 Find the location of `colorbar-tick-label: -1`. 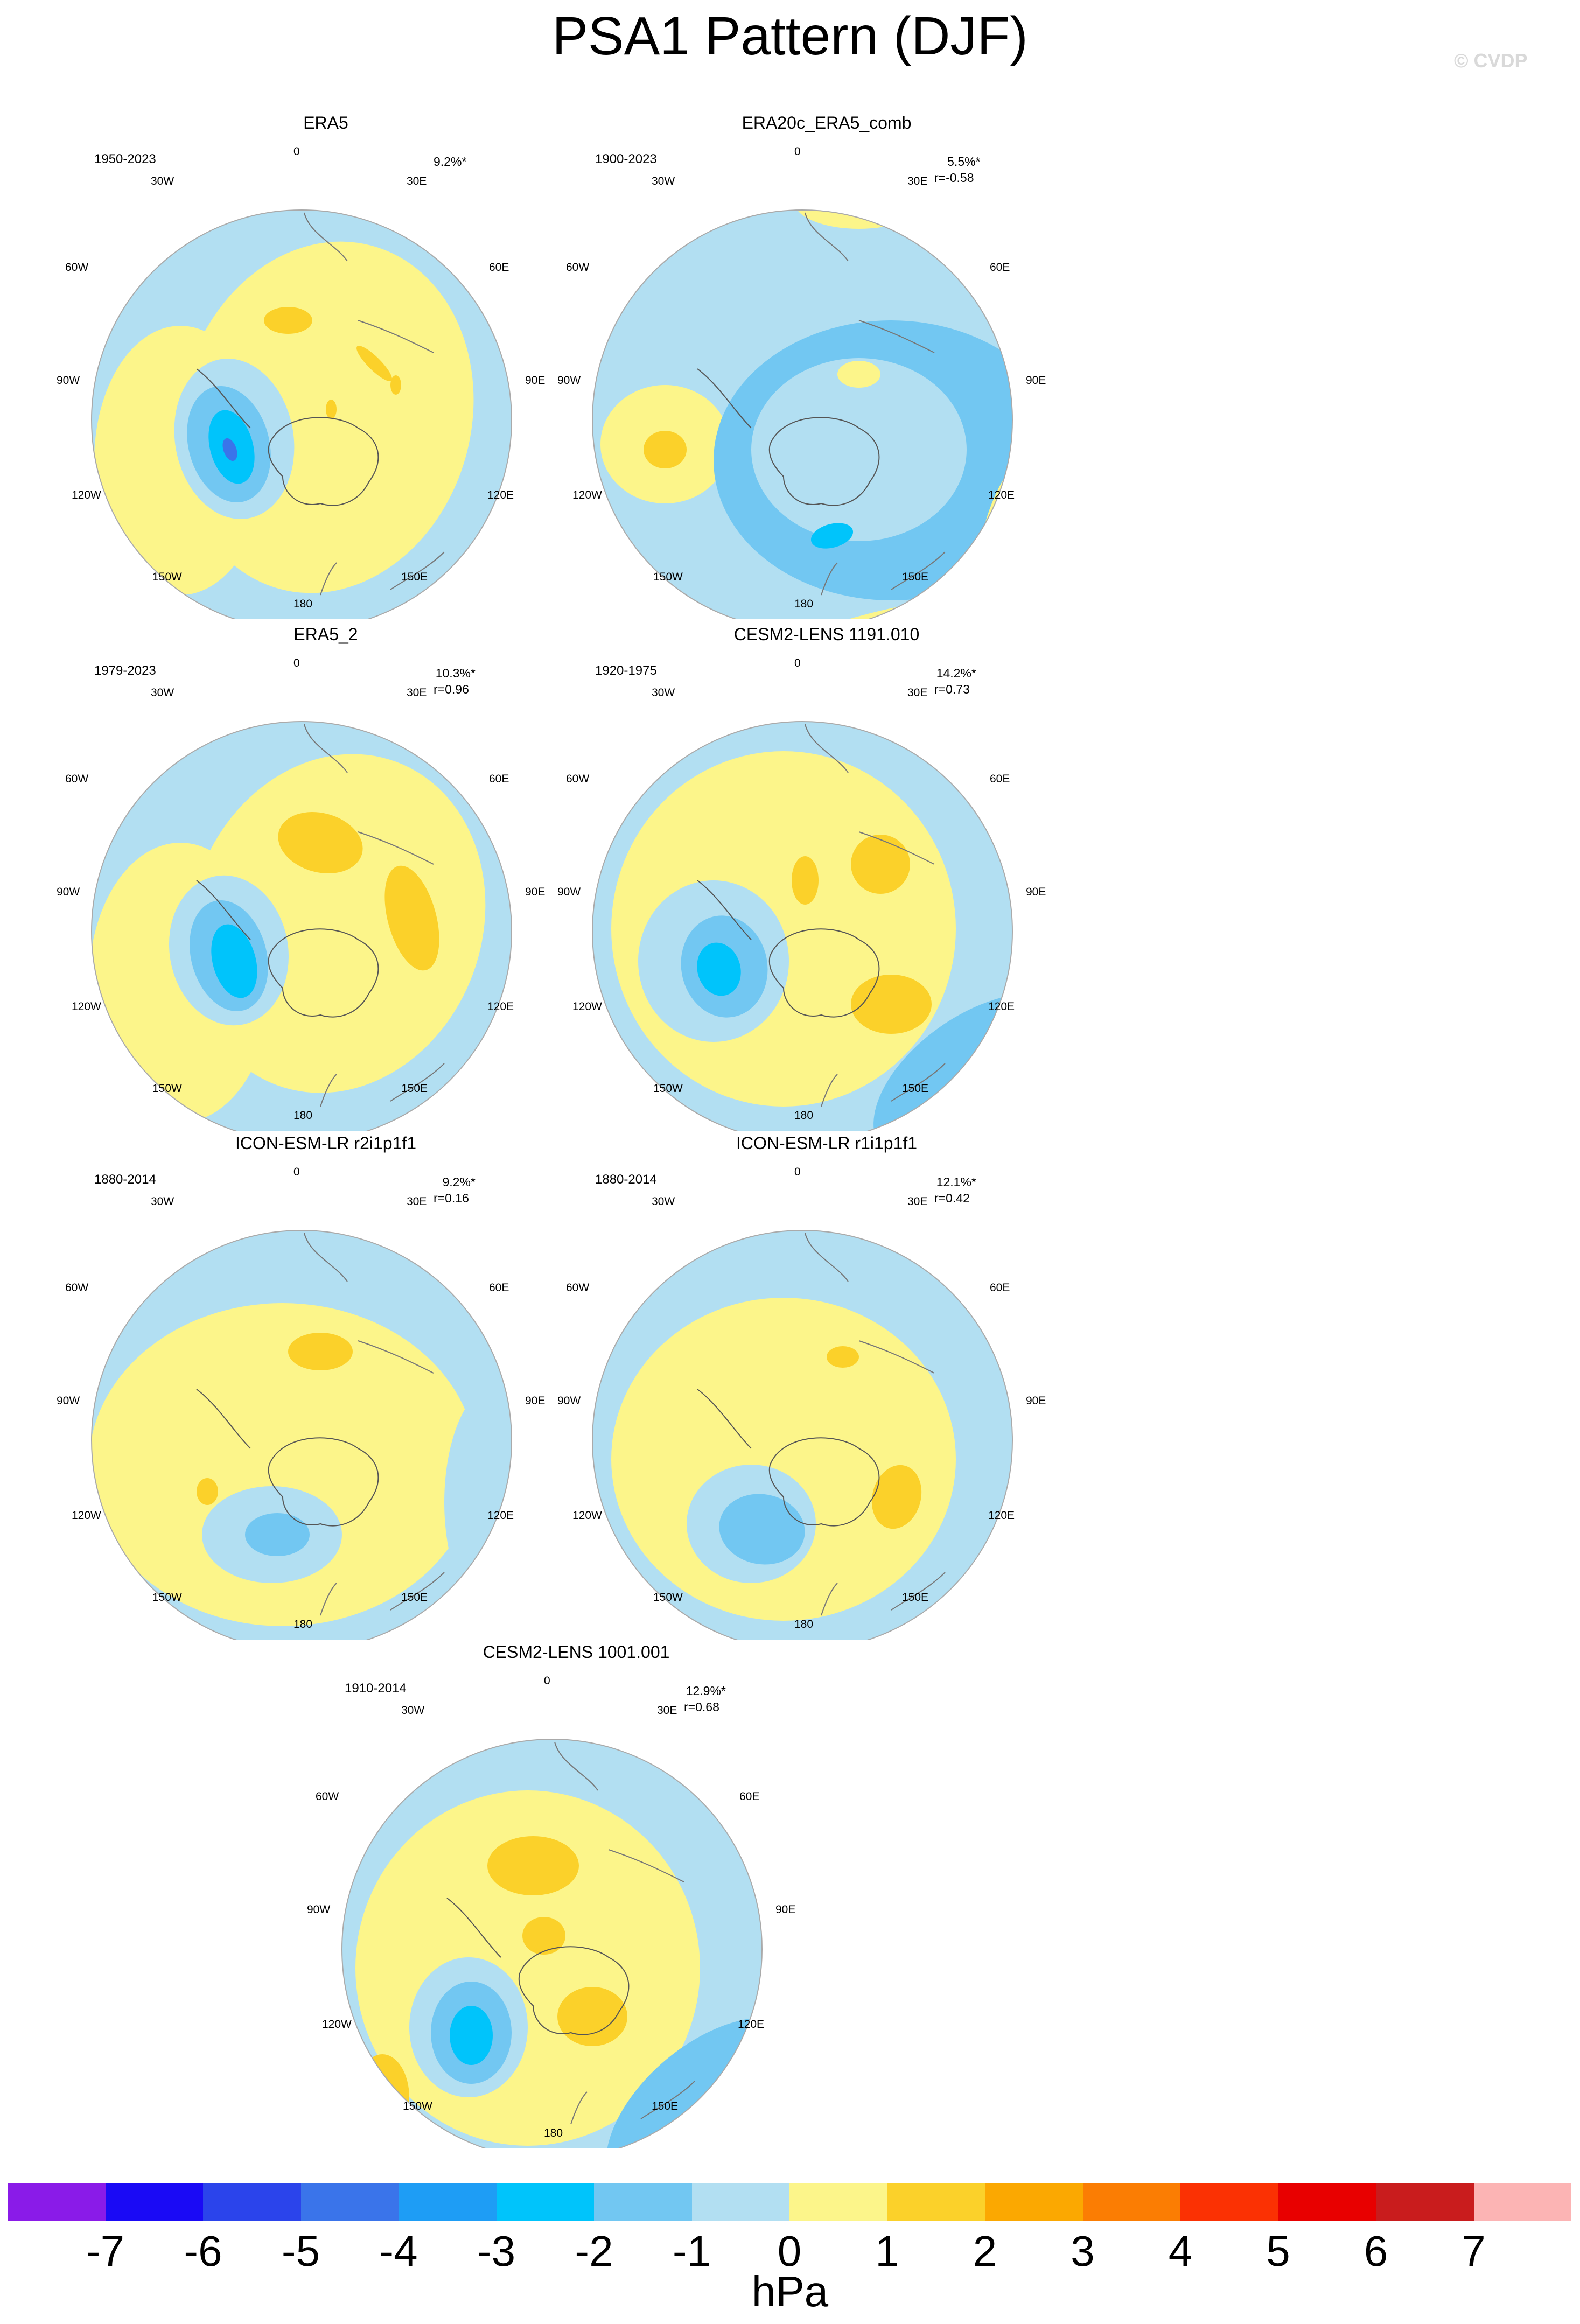

colorbar-tick-label: -1 is located at coordinates (691, 2251).